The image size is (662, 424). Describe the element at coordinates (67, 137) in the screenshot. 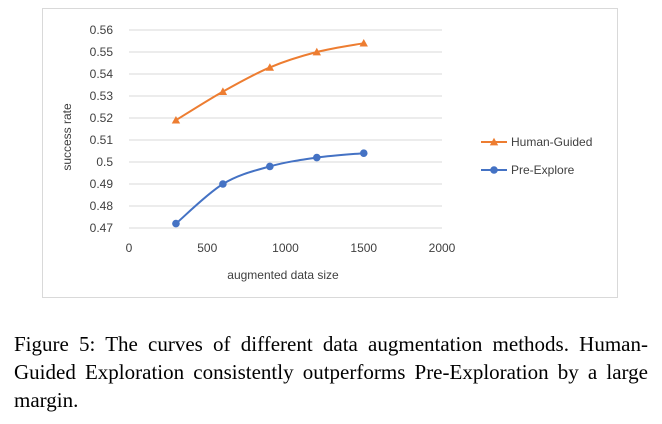

I see `y-axis-title: success rate` at that location.